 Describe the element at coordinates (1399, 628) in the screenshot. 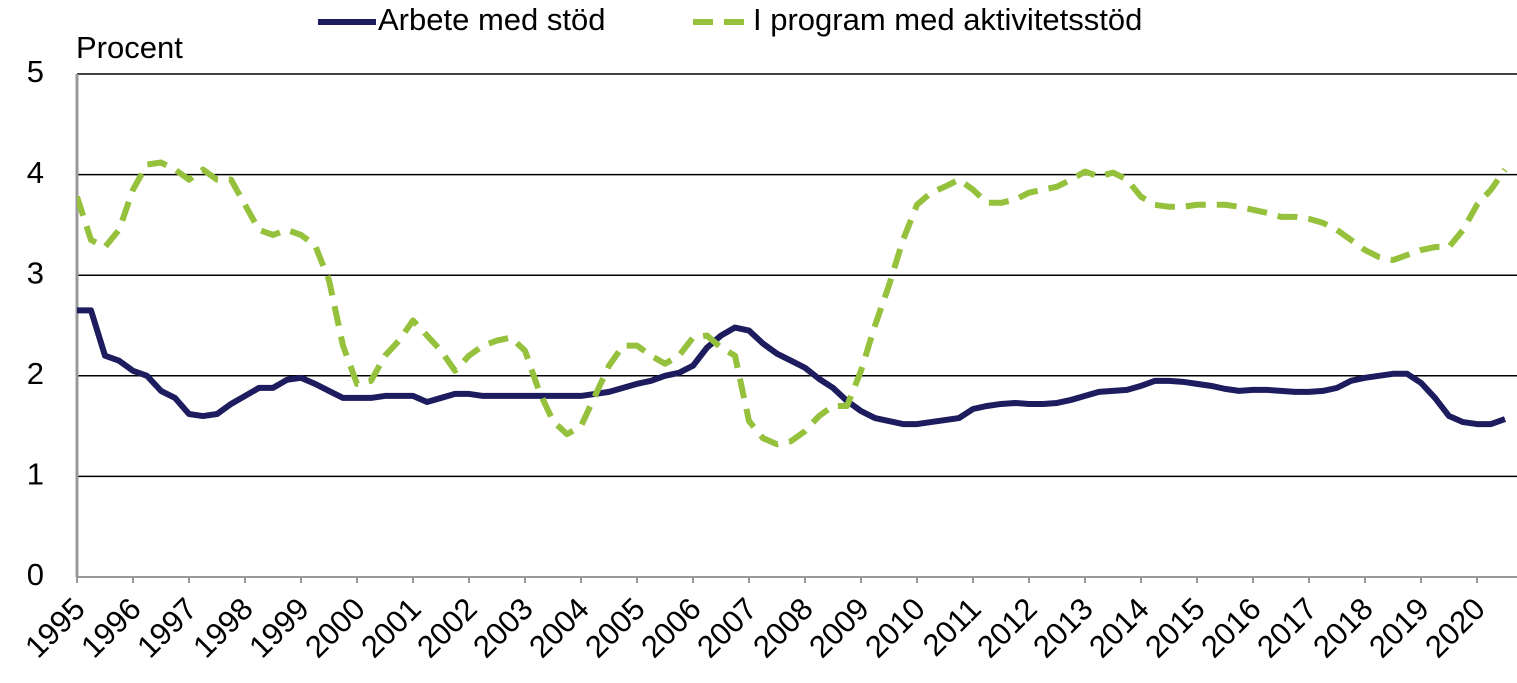

I see `x-tick-label: 2019` at that location.